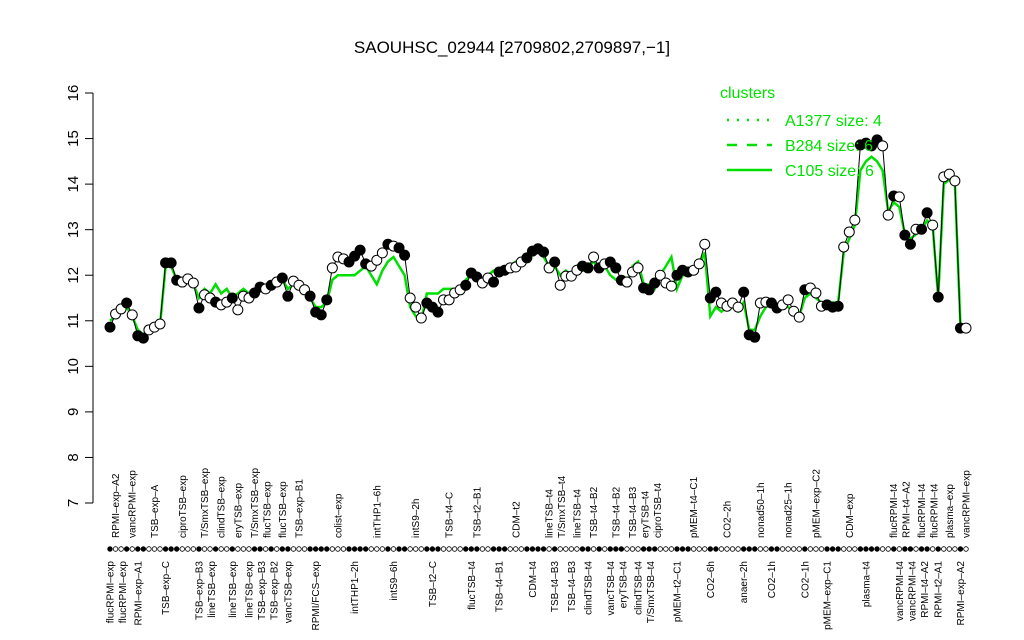  What do you see at coordinates (316, 596) in the screenshot?
I see `x-label-bottom: RPMI/FCS–exp` at bounding box center [316, 596].